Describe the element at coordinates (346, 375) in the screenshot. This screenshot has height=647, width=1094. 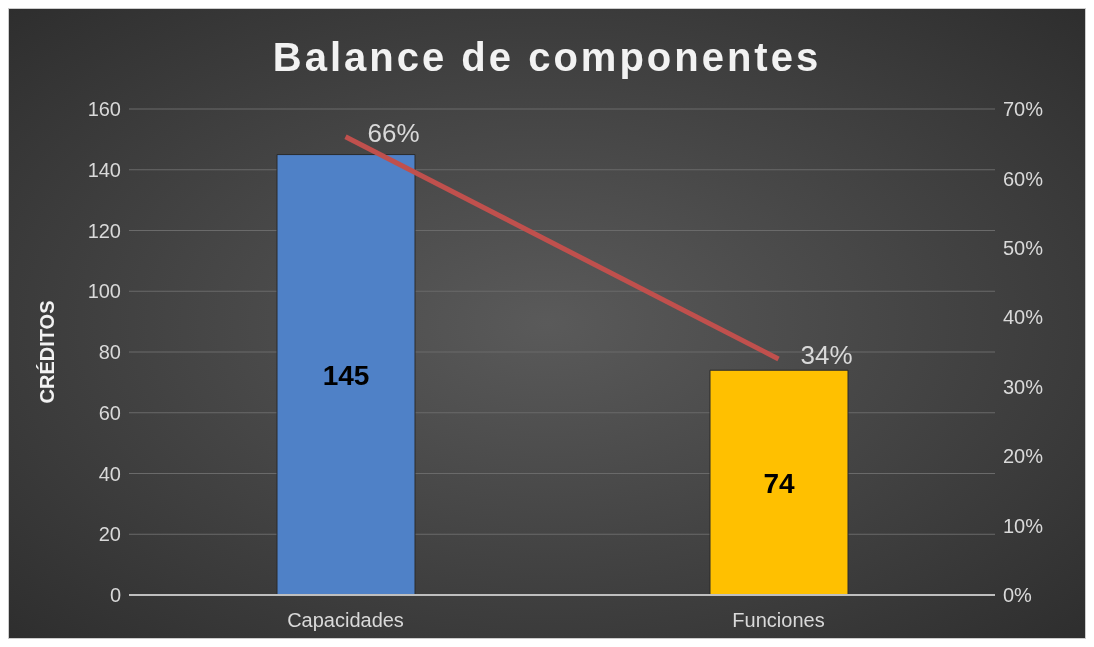
I see `data-label: 145` at that location.